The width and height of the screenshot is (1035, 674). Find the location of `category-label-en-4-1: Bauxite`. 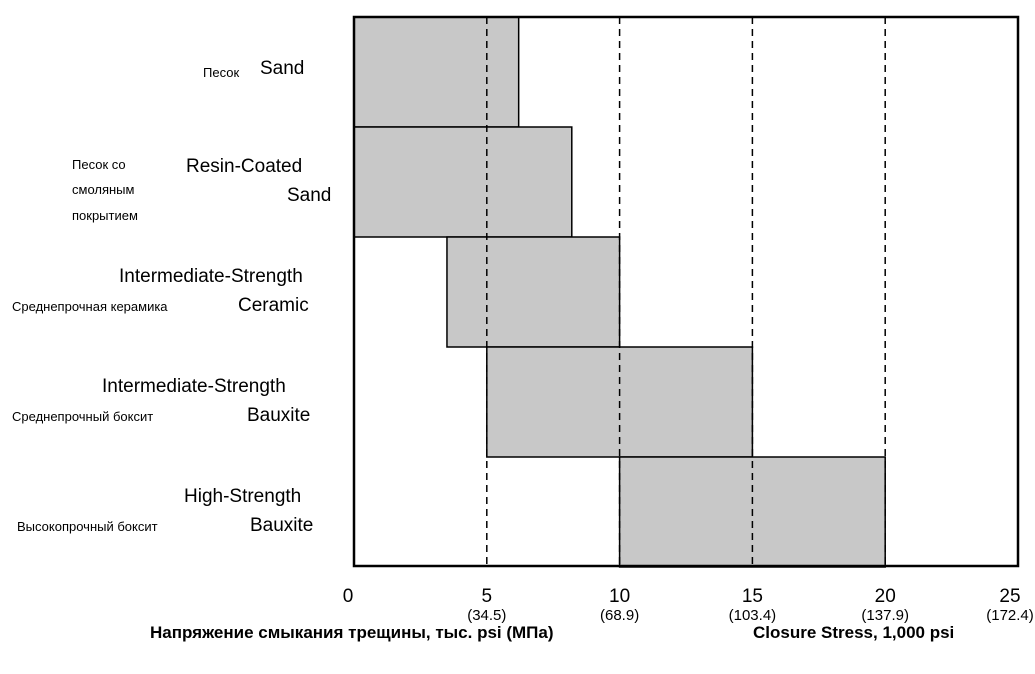

category-label-en-4-1: Bauxite is located at coordinates (282, 525).